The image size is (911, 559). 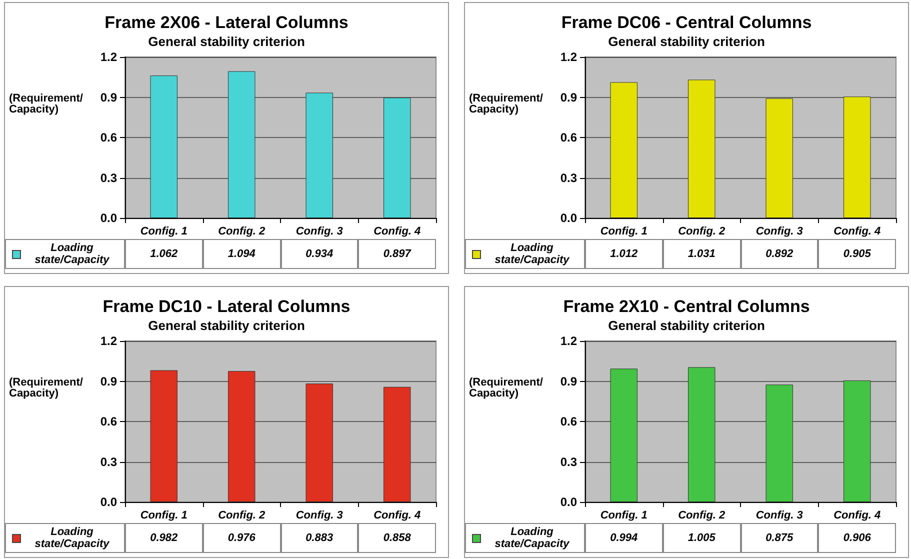 I want to click on data-label: 0.982, so click(x=164, y=538).